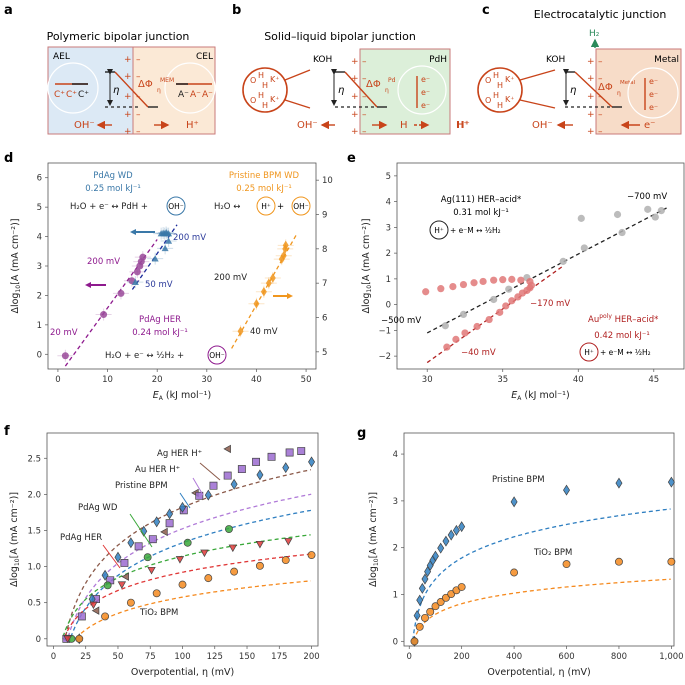 This screenshot has height=685, width=685. What do you see at coordinates (217, 355) in the screenshot?
I see `pdag-her-oh-circle: OH⁻` at bounding box center [217, 355].